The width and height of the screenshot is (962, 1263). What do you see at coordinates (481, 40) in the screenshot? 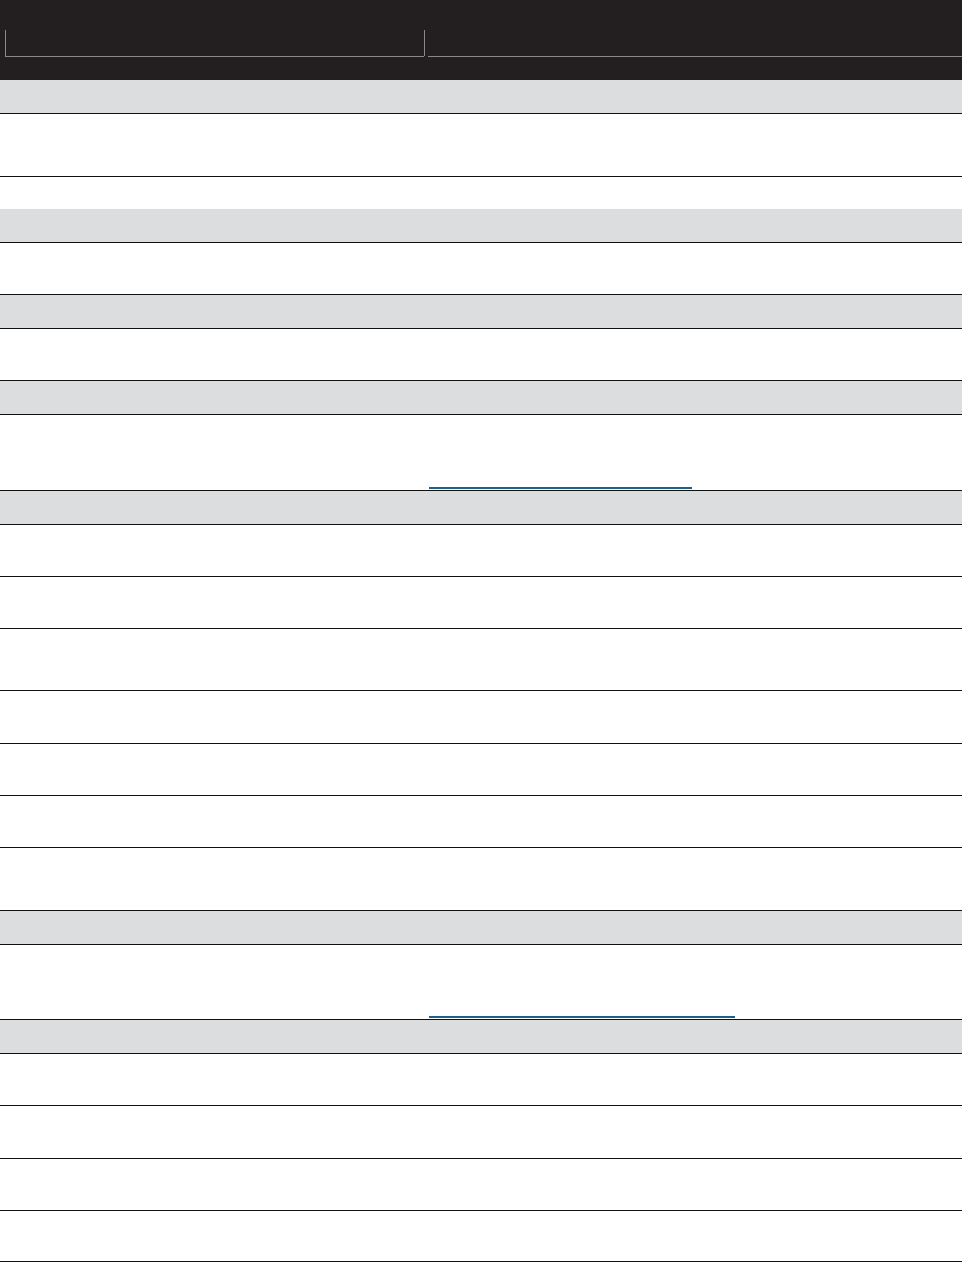
I see `table-header` at bounding box center [481, 40].